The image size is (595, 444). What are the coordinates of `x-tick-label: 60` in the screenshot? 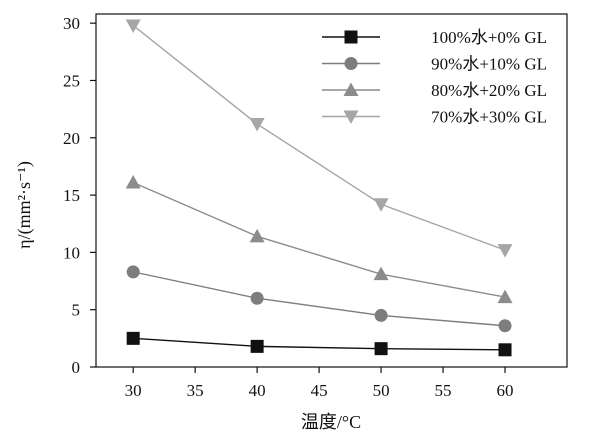 It's located at (505, 390).